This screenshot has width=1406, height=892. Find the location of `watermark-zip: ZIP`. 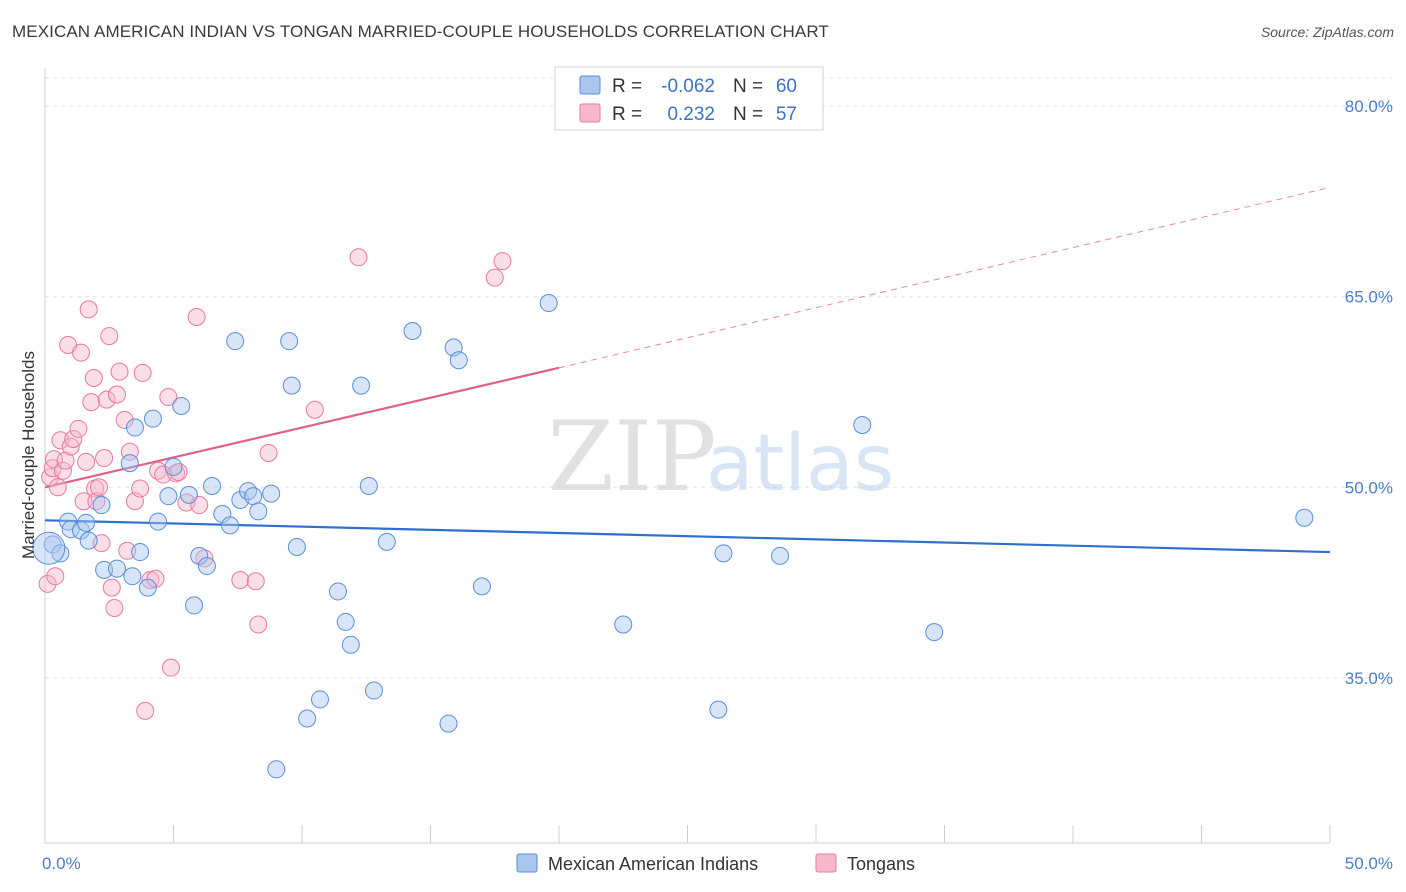

watermark-zip: ZIP is located at coordinates (631, 457).